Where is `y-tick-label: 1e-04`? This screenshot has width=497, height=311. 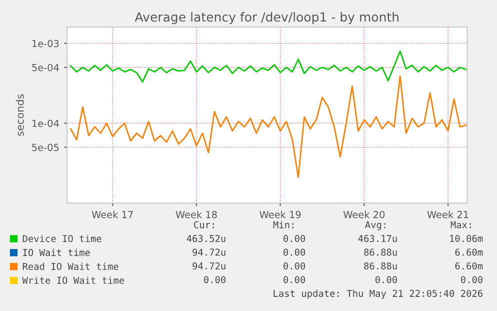
y-tick-label: 1e-04 is located at coordinates (45, 124).